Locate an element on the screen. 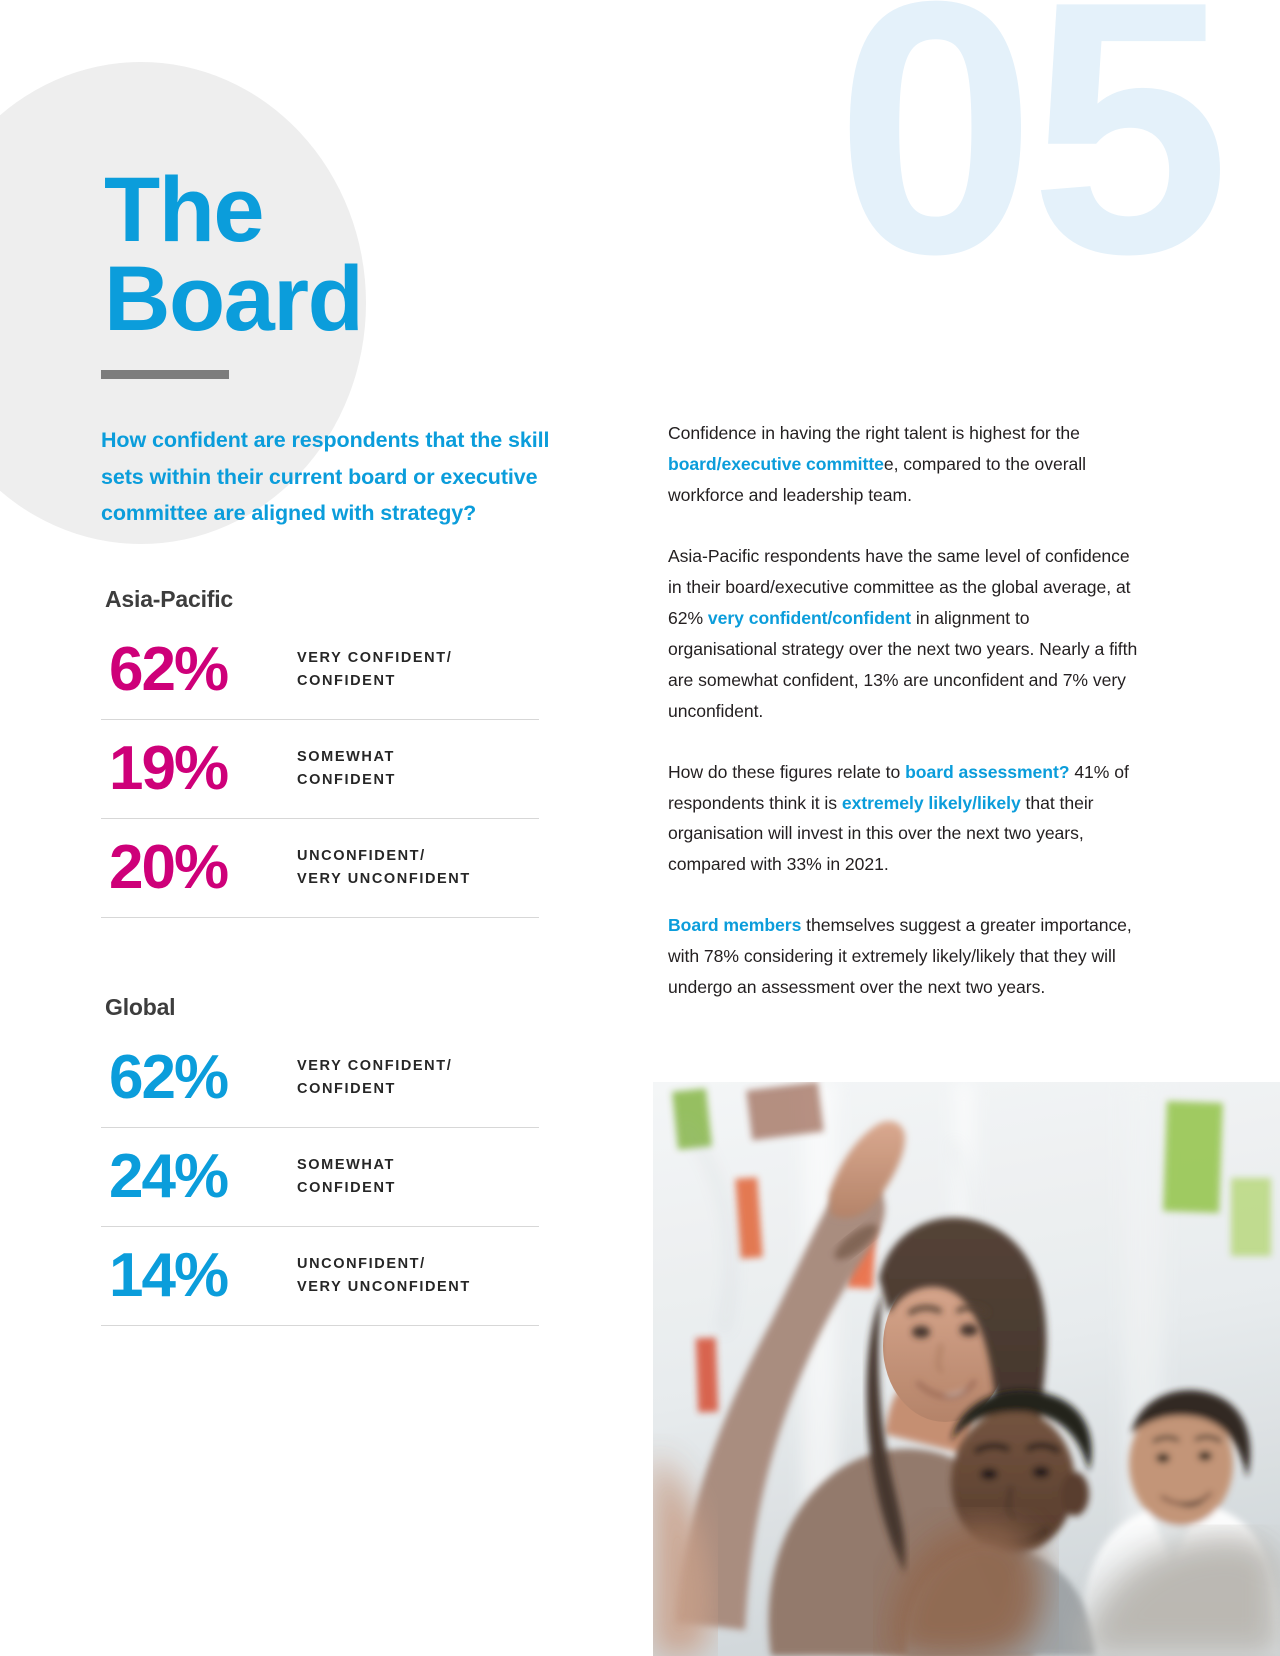  para-3-highlight-1: board assessment? is located at coordinates (987, 771).